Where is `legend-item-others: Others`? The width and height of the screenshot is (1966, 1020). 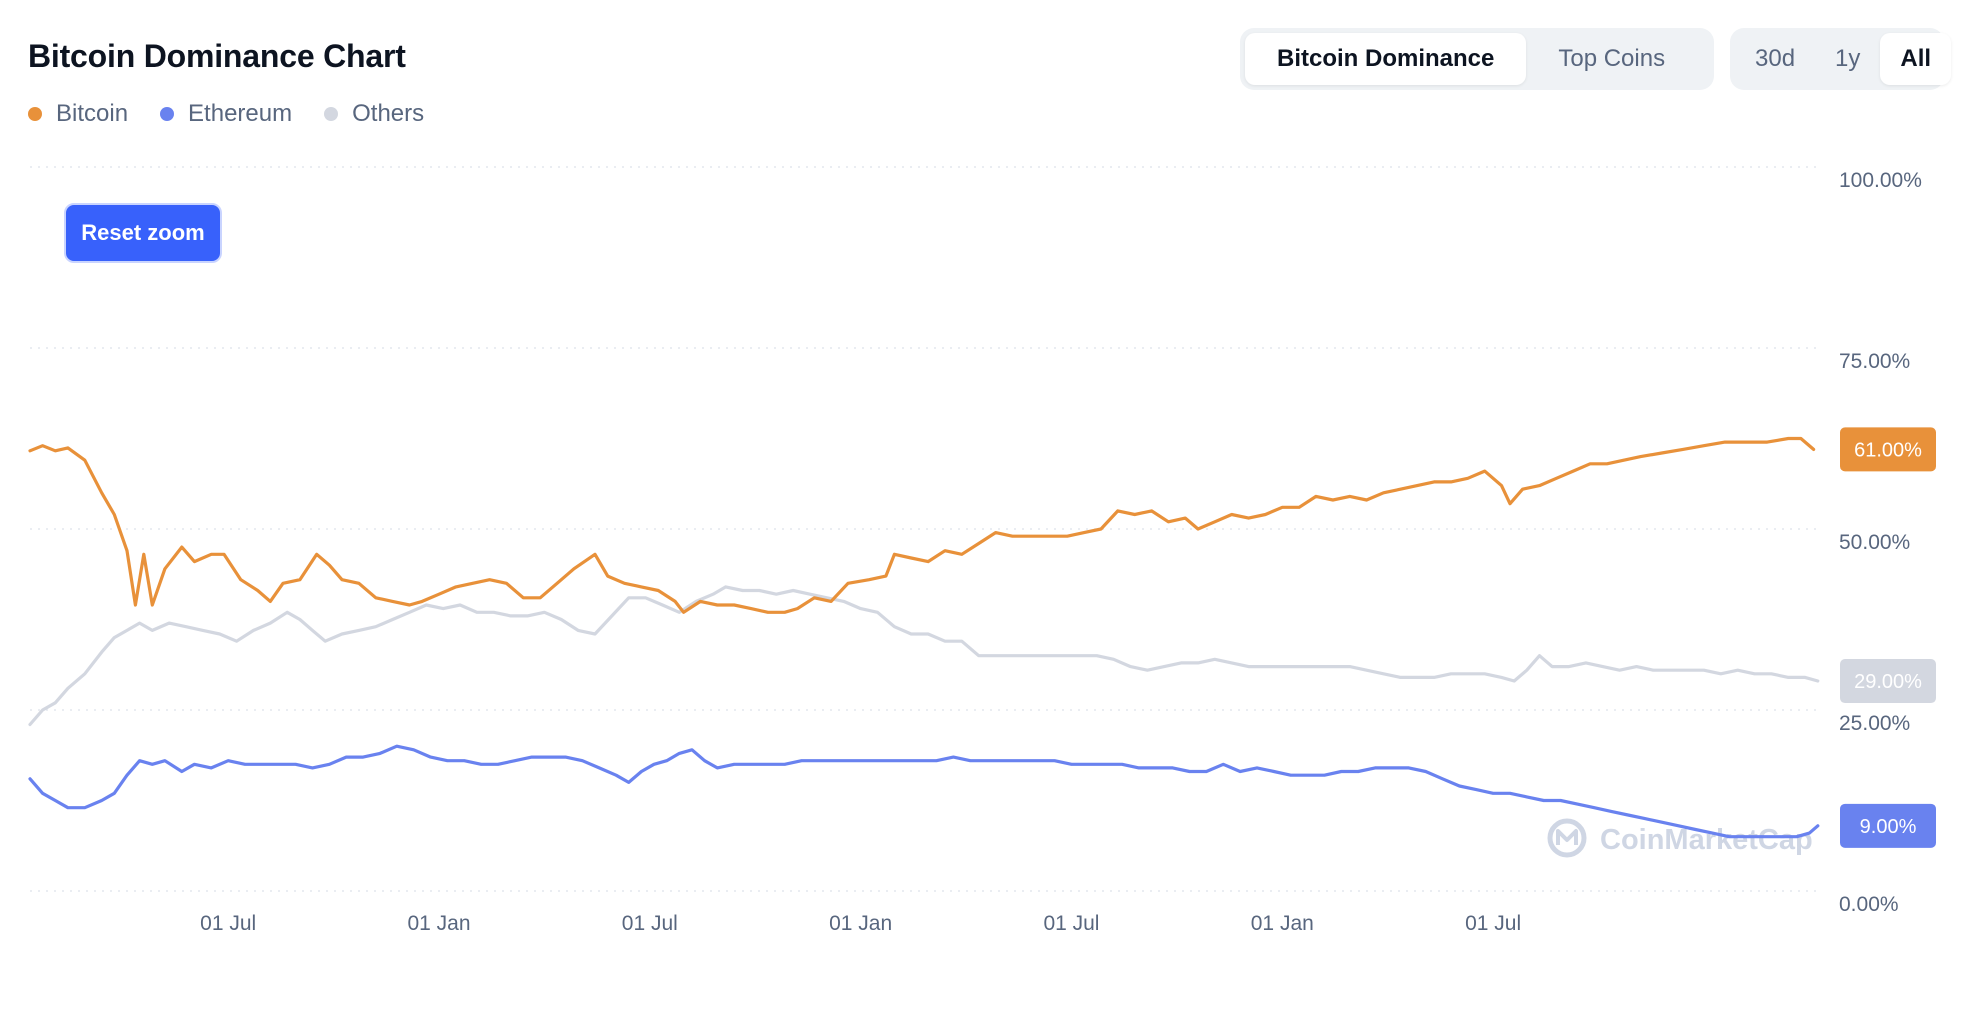
legend-item-others: Others is located at coordinates (374, 114).